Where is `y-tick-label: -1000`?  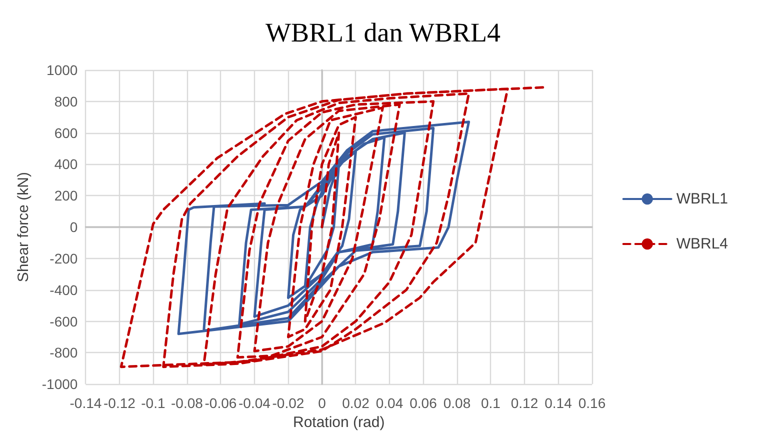
y-tick-label: -1000 is located at coordinates (60, 384).